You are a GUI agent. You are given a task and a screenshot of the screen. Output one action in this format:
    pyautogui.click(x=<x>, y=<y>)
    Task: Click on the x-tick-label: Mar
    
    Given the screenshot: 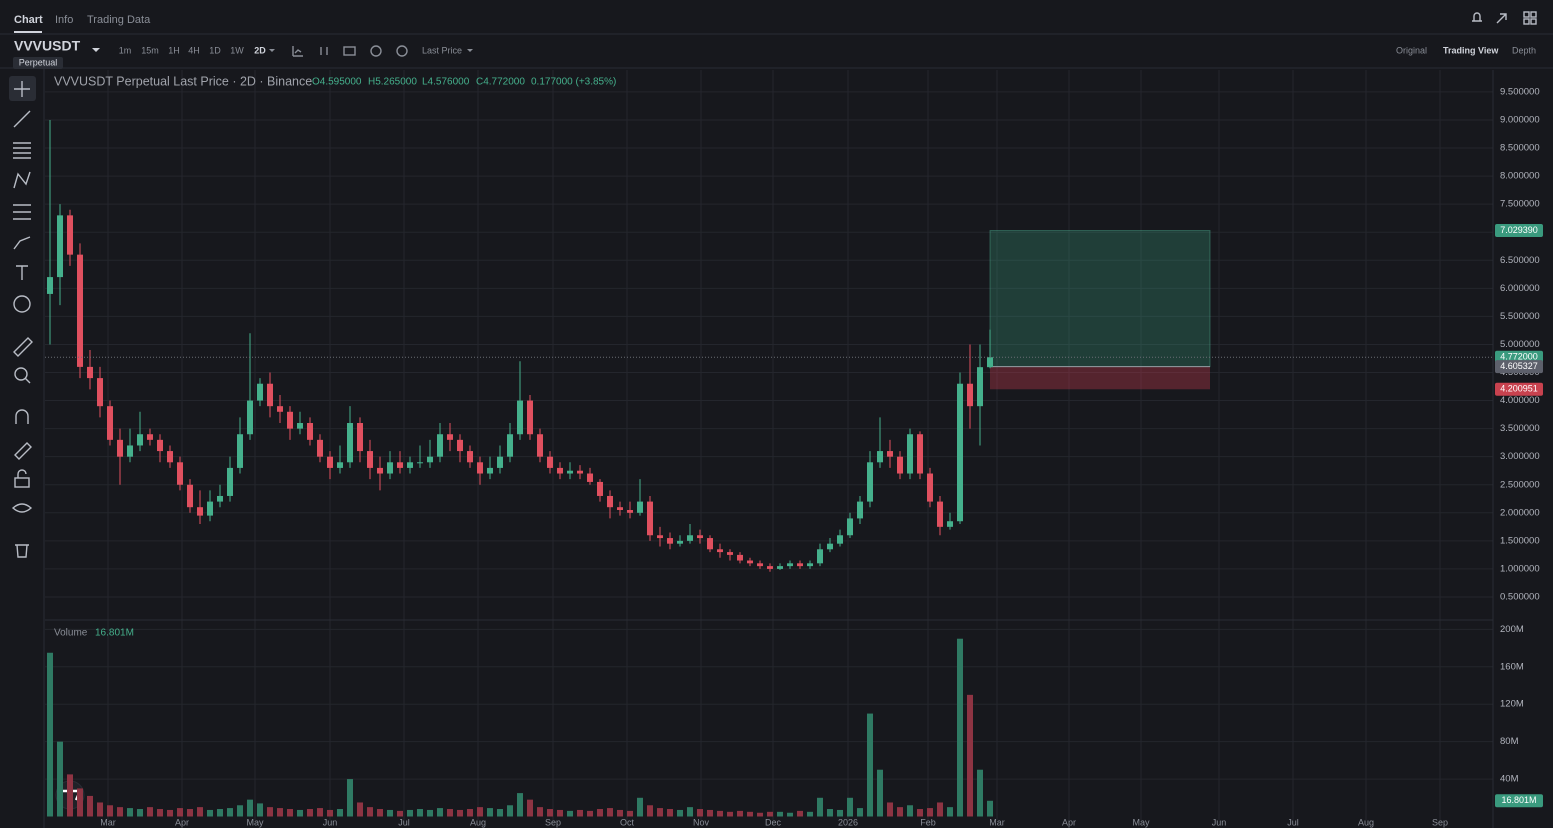 What is the action you would take?
    pyautogui.click(x=997, y=822)
    